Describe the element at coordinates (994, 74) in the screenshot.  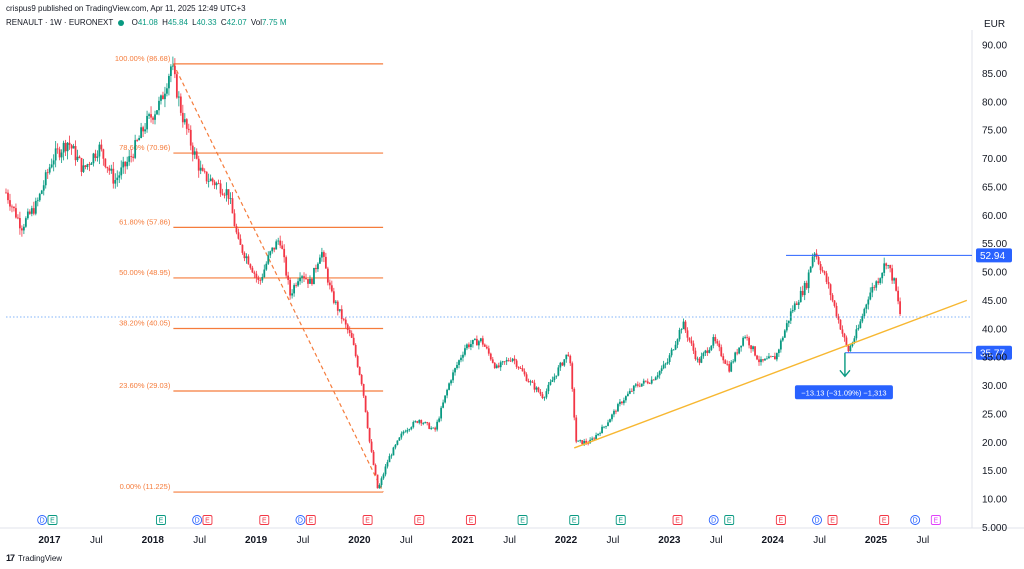
I see `y-tick-label: 85.00` at that location.